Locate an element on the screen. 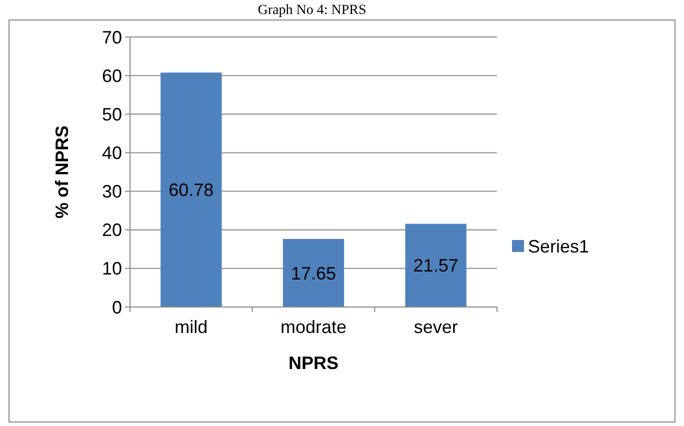 This screenshot has width=684, height=426. data-label: 17.65 is located at coordinates (313, 273).